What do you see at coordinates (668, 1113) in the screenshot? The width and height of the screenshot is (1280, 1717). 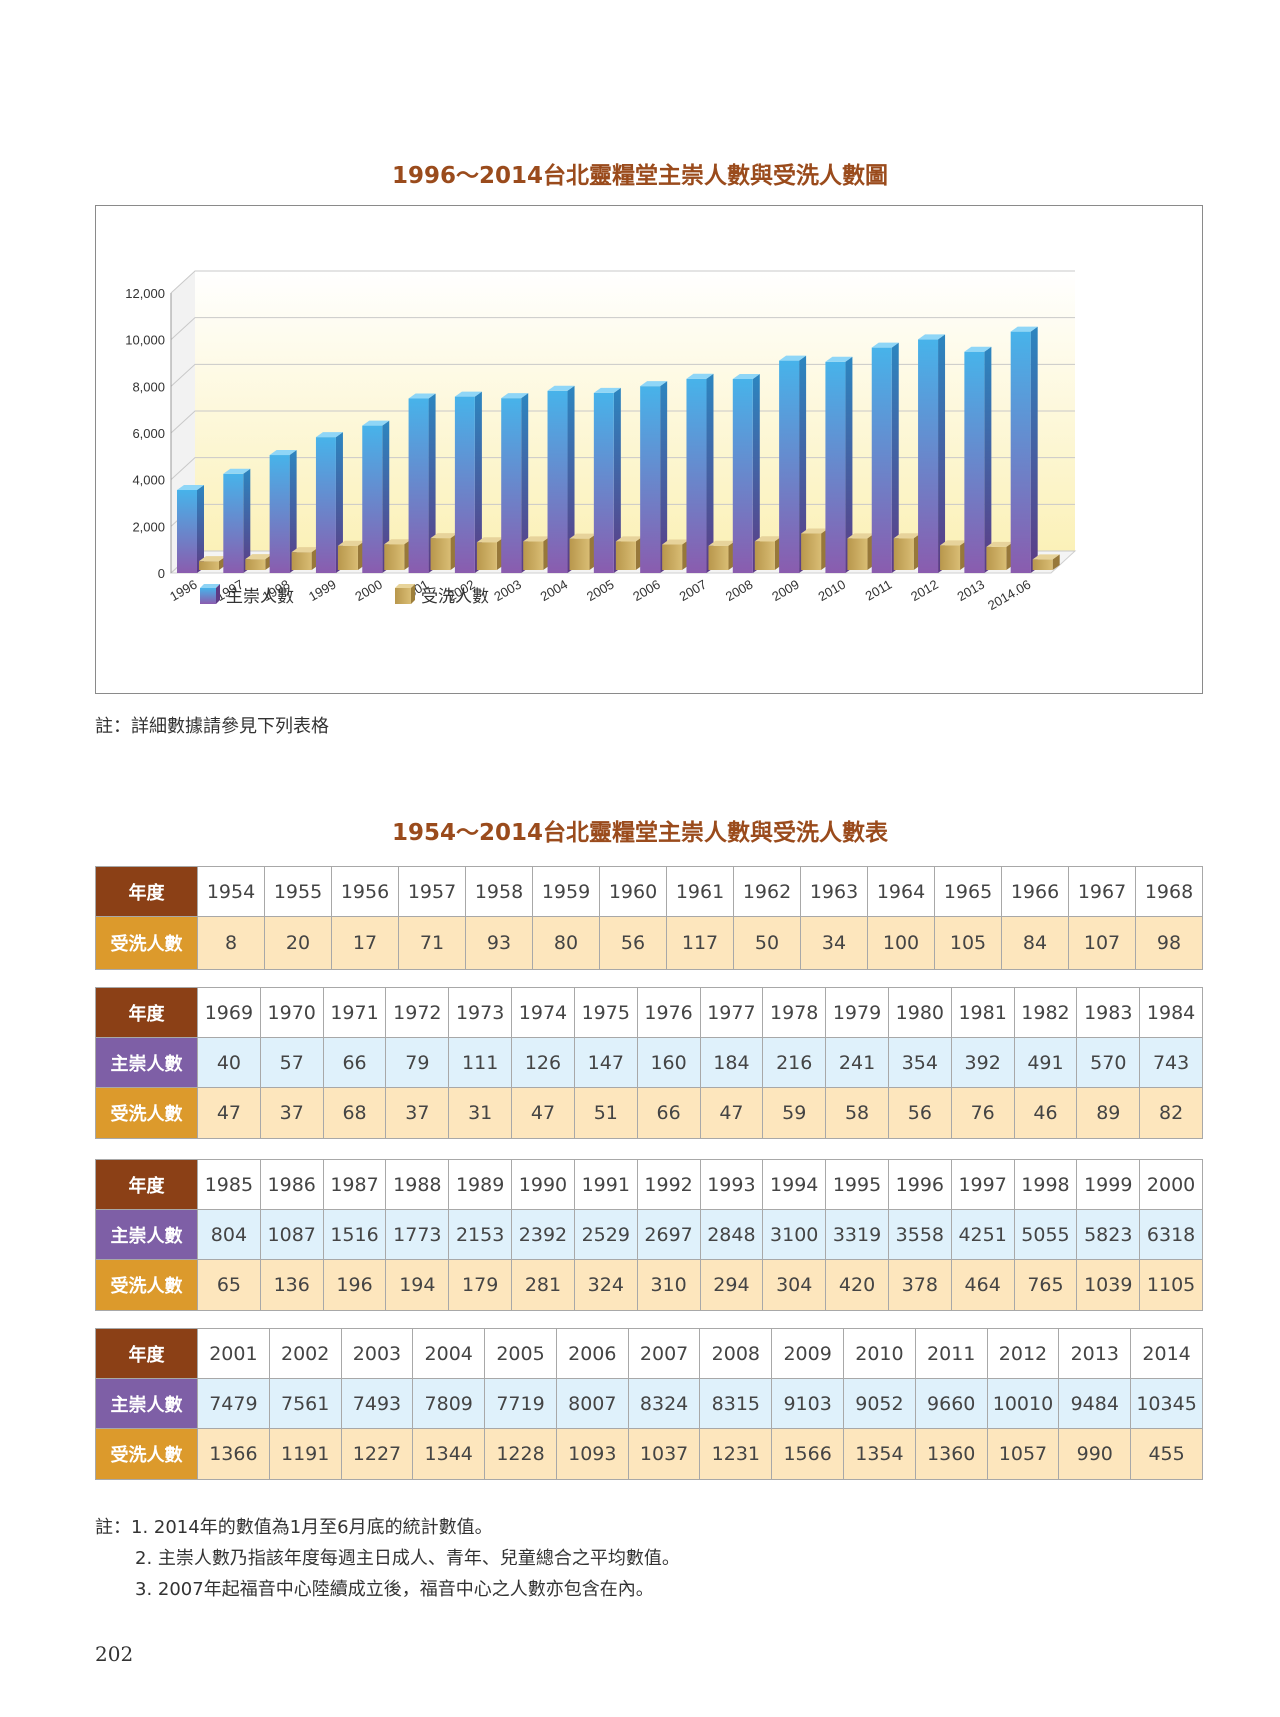 I see `baptism-cell: 66` at bounding box center [668, 1113].